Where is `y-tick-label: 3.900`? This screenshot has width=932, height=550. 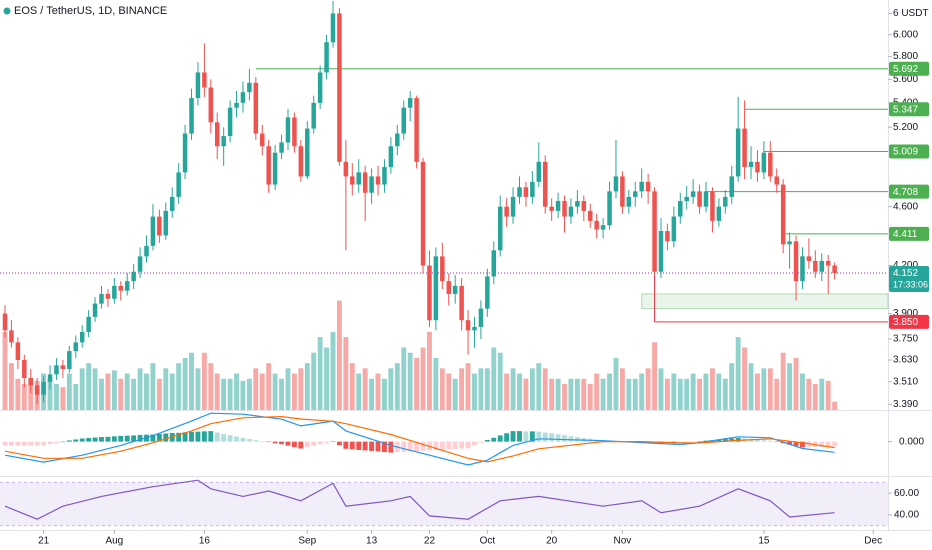 y-tick-label: 3.900 is located at coordinates (905, 313).